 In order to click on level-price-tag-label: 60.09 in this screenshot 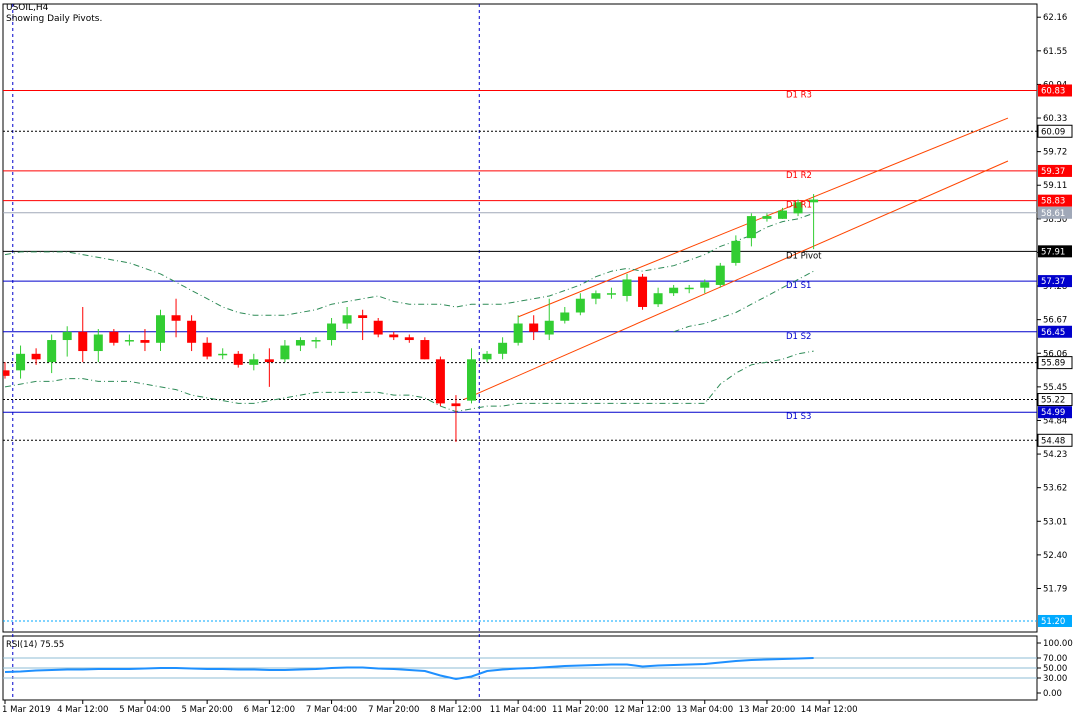, I will do `click(1053, 132)`.